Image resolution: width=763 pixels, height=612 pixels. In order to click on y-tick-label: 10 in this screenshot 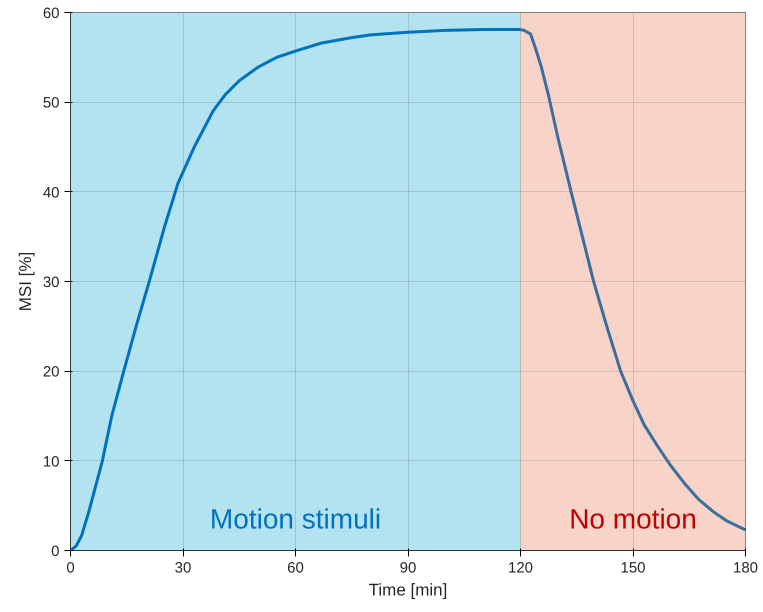, I will do `click(51, 461)`.